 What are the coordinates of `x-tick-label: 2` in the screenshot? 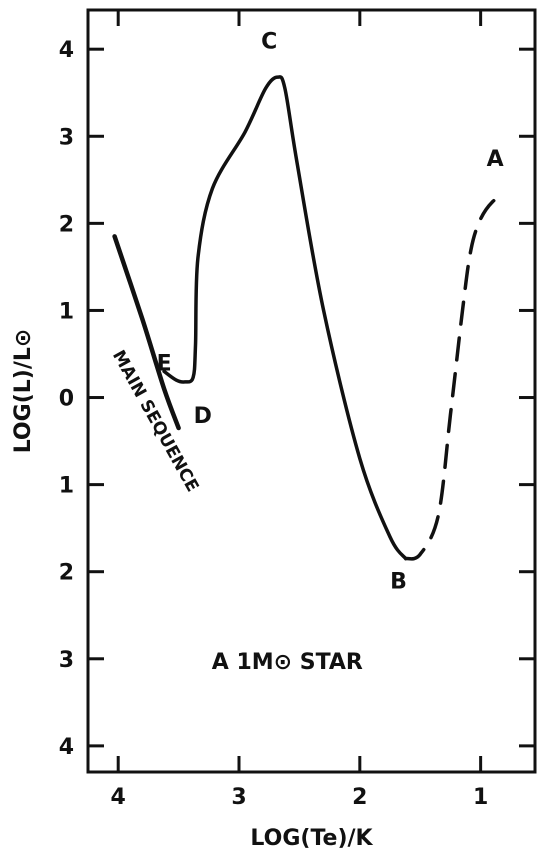 It's located at (359, 797).